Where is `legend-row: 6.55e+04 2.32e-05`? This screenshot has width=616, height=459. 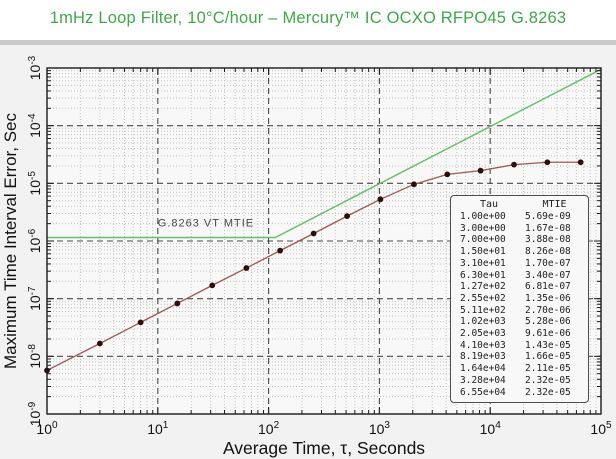 legend-row: 6.55e+04 2.32e-05 is located at coordinates (519, 393).